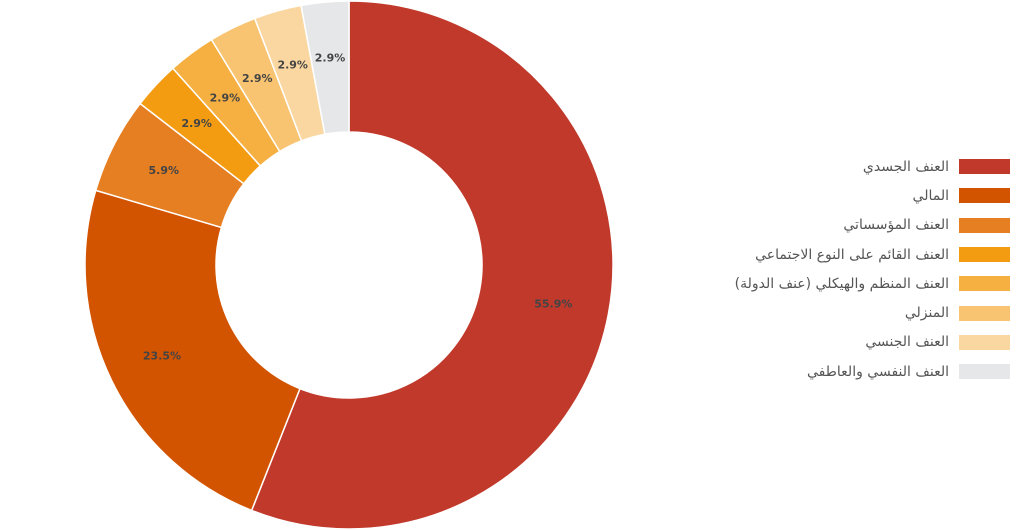 The image size is (1024, 530). I want to click on legend-label: العنف الجسدي, so click(905, 166).